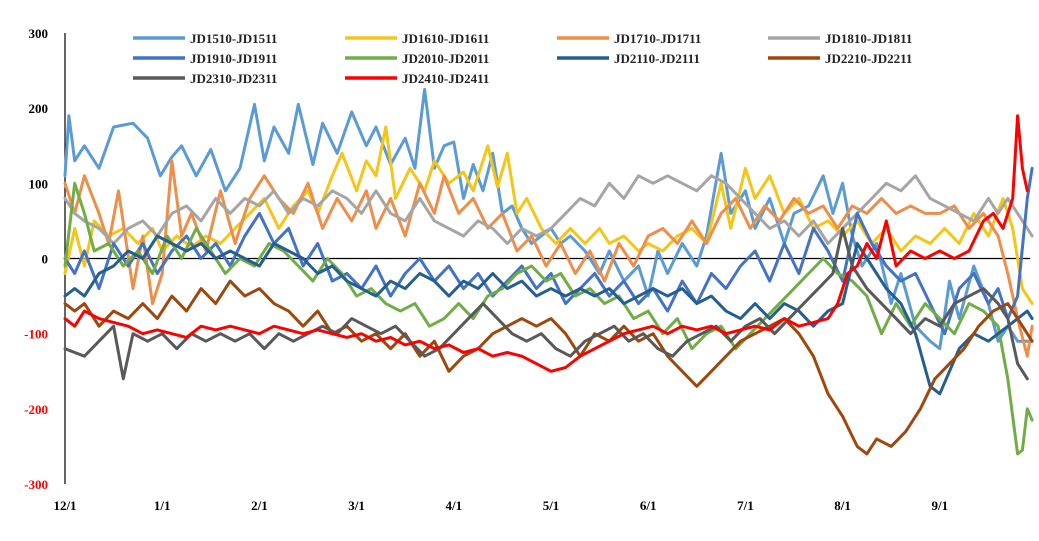  Describe the element at coordinates (36, 484) in the screenshot. I see `y-tick-label: -300` at that location.